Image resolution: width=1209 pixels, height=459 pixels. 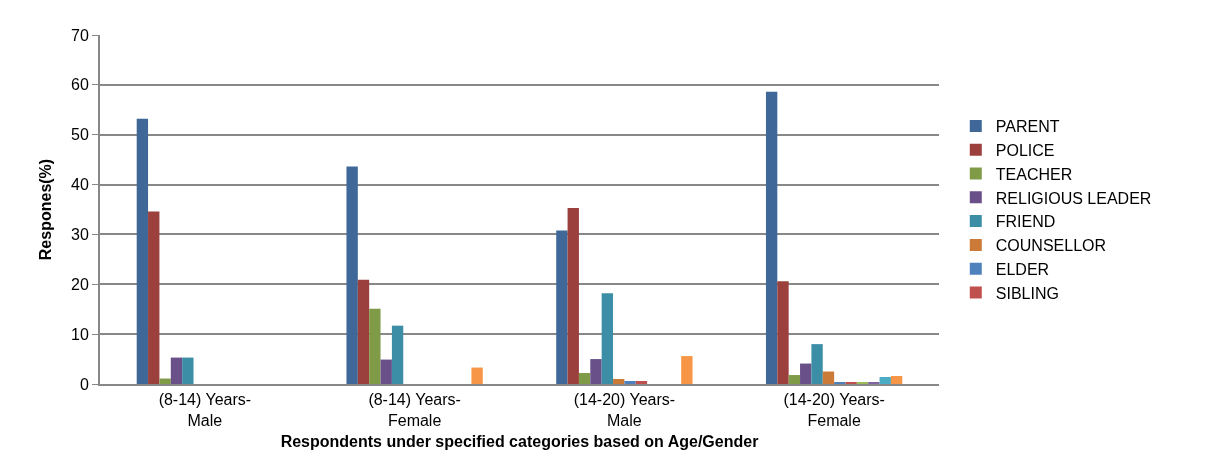 What do you see at coordinates (1073, 198) in the screenshot?
I see `legend-label: RELIGIOUS LEADER` at bounding box center [1073, 198].